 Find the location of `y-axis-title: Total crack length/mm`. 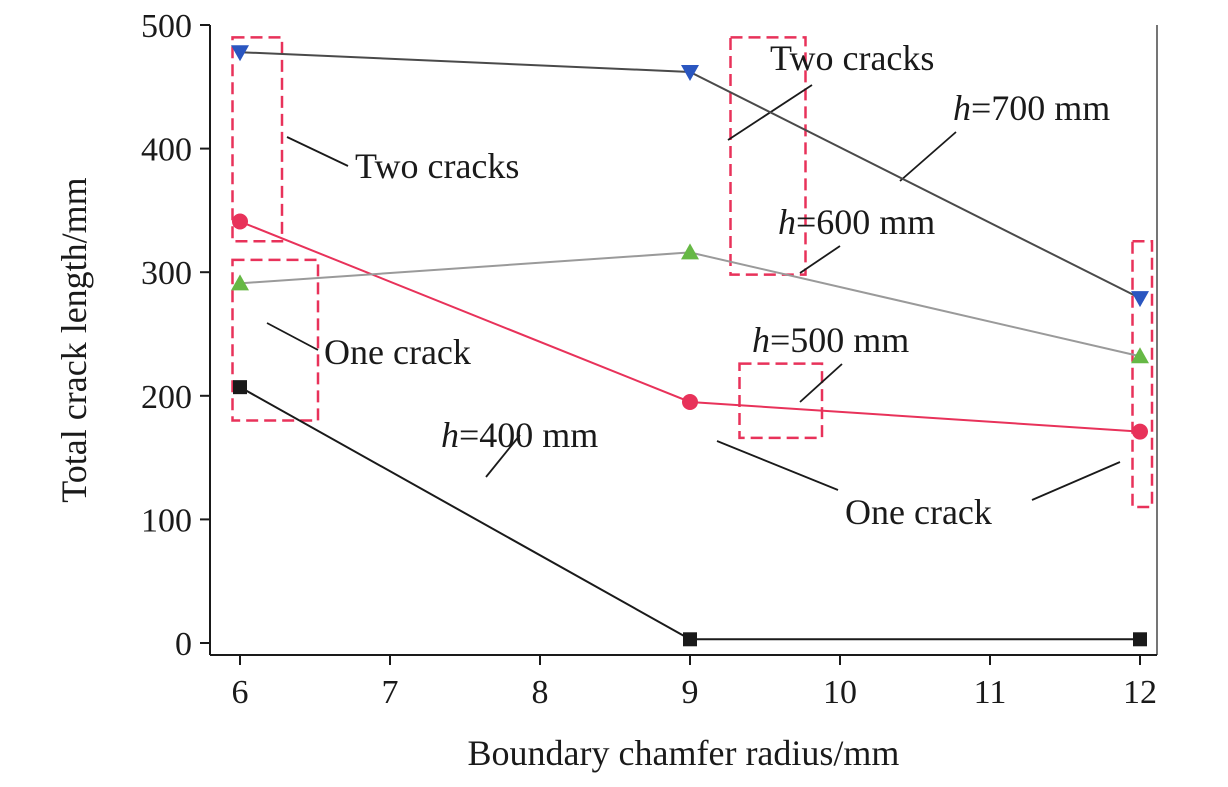

y-axis-title: Total crack length/mm is located at coordinates (74, 339).